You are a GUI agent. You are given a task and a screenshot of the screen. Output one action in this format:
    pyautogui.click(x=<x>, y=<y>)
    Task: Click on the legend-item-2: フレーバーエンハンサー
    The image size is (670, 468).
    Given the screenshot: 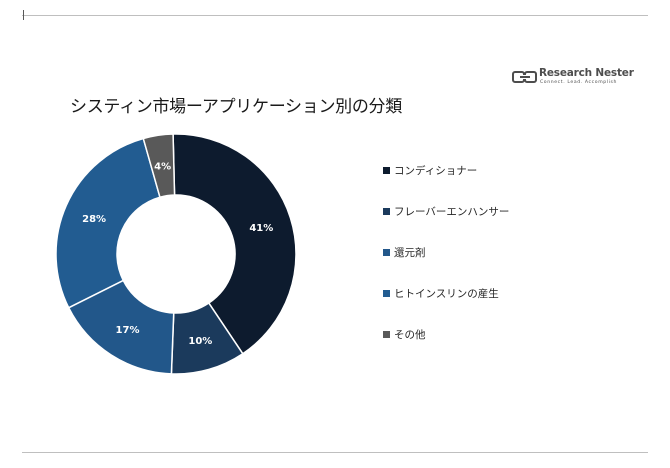 What is the action you would take?
    pyautogui.click(x=446, y=211)
    